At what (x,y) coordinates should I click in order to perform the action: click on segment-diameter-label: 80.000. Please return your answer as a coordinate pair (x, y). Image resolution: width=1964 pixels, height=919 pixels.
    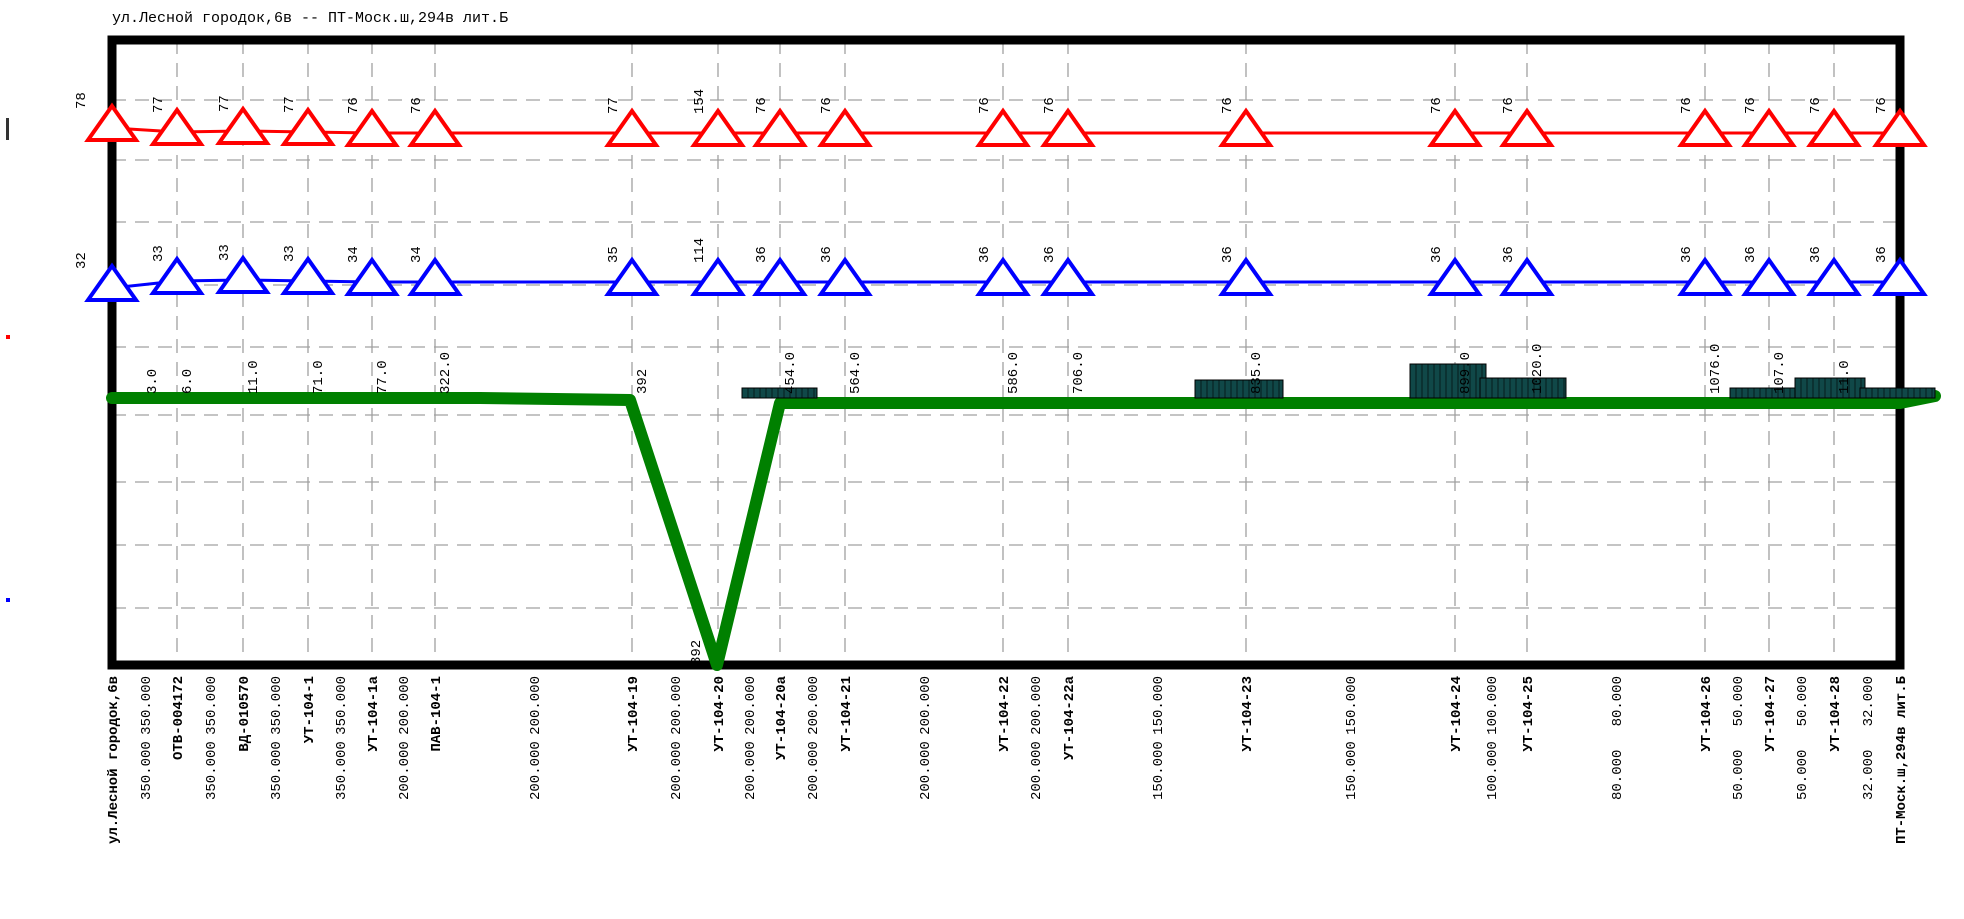
    Looking at the image, I should click on (1618, 775).